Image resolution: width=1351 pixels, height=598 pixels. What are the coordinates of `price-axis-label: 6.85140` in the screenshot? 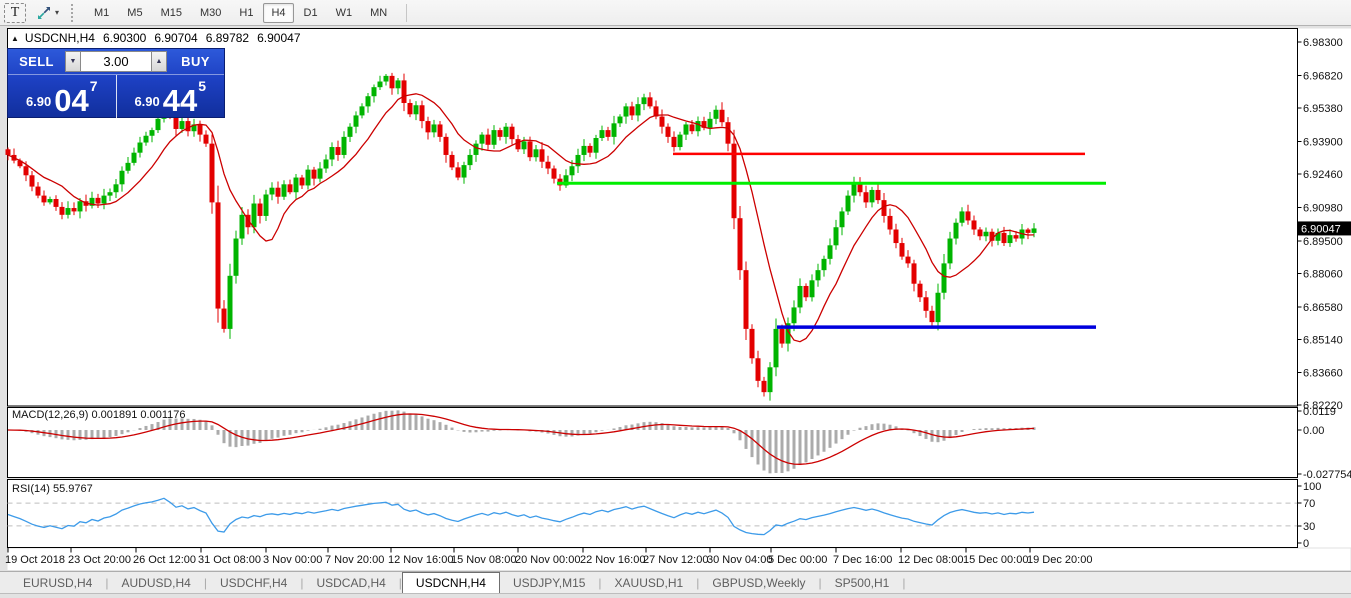 It's located at (1323, 340).